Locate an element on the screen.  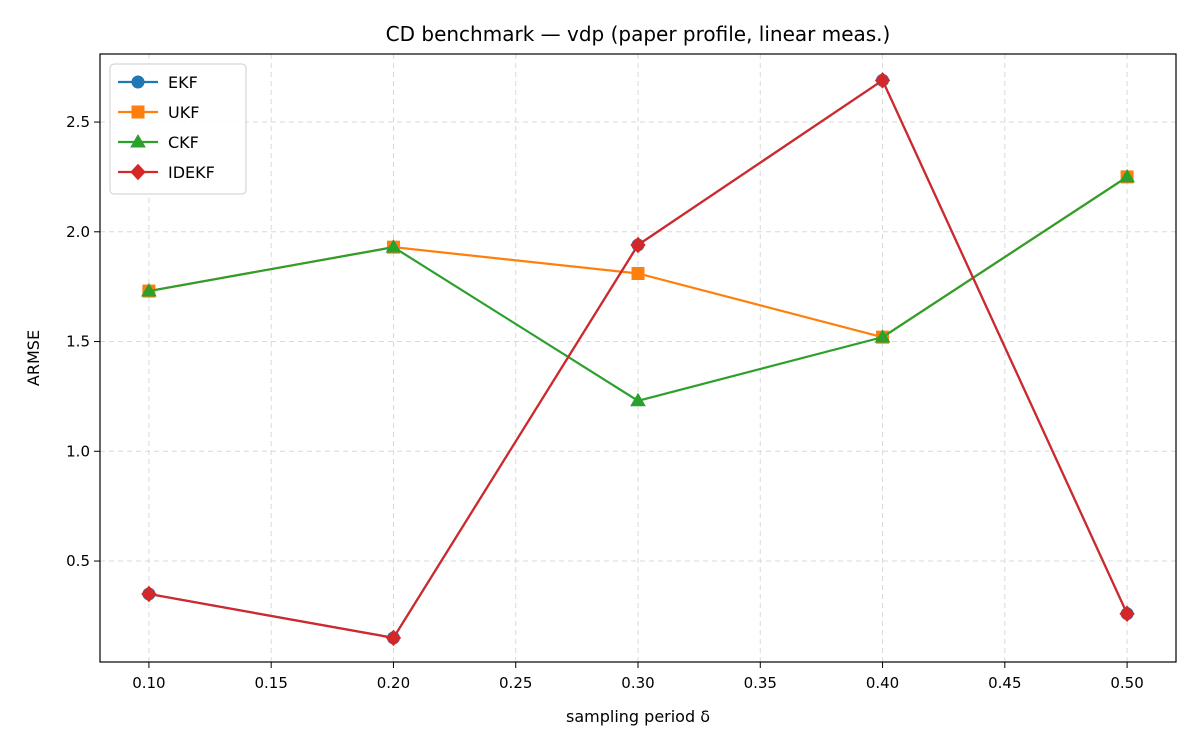
x-axis-label: sampling period δ is located at coordinates (638, 716).